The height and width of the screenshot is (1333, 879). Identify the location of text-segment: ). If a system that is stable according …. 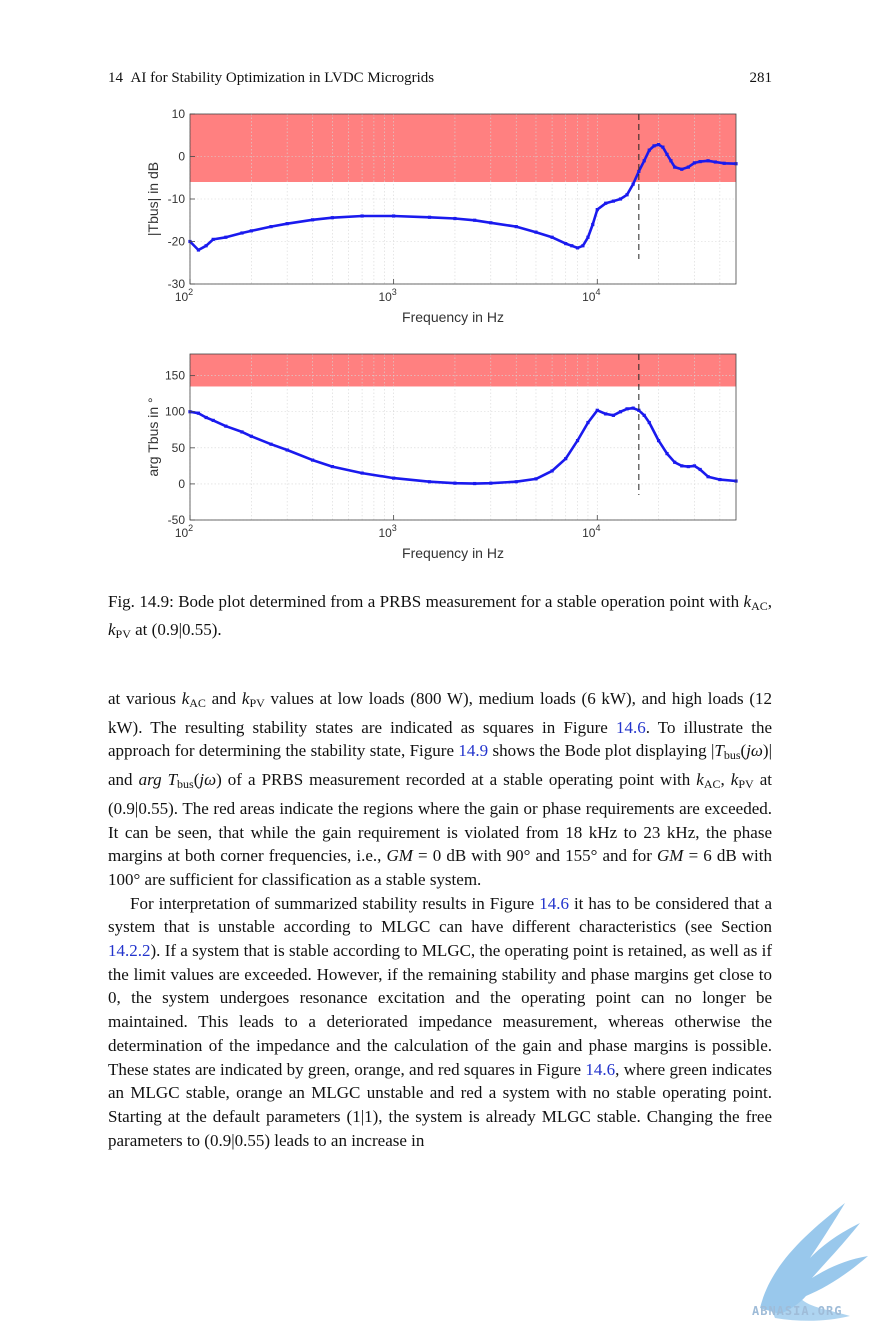
(440, 1010).